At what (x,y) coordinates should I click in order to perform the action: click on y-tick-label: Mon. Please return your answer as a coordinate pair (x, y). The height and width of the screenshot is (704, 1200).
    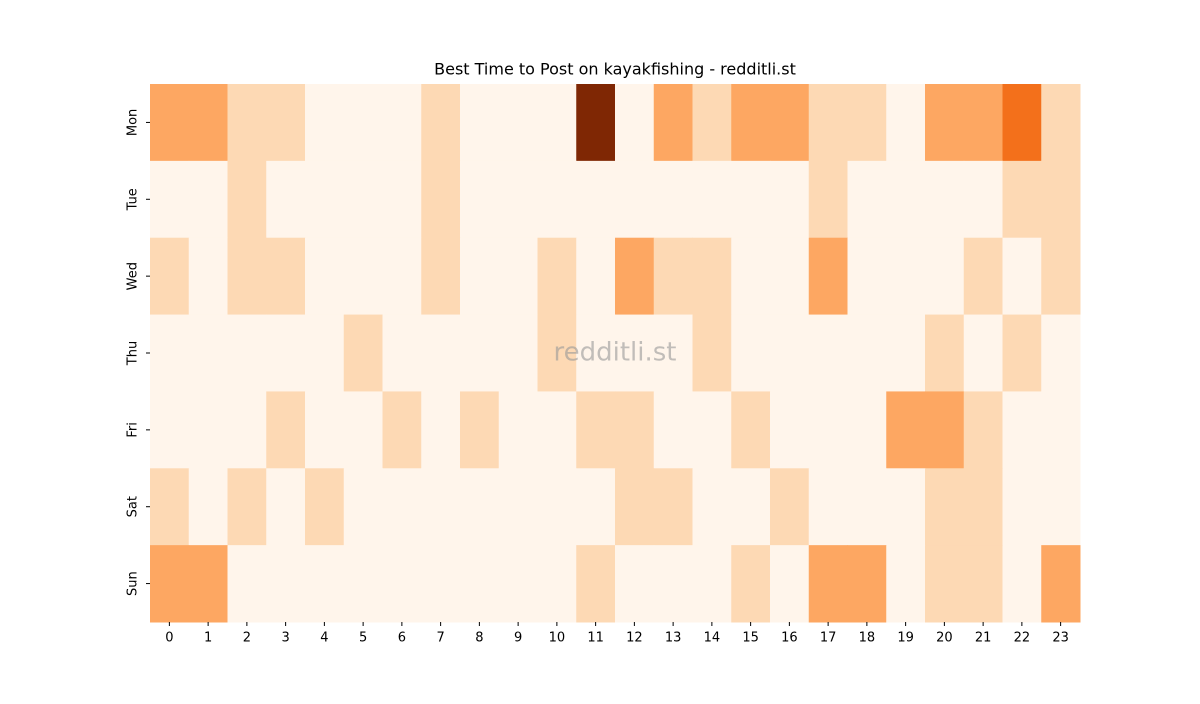
    Looking at the image, I should click on (133, 122).